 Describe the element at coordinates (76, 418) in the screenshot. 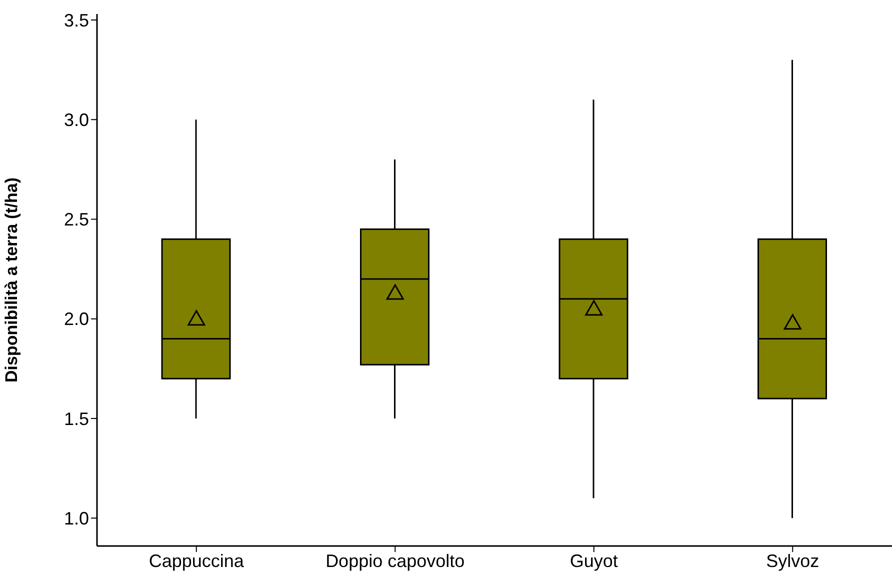

I see `y-tick-label: 1.5` at that location.